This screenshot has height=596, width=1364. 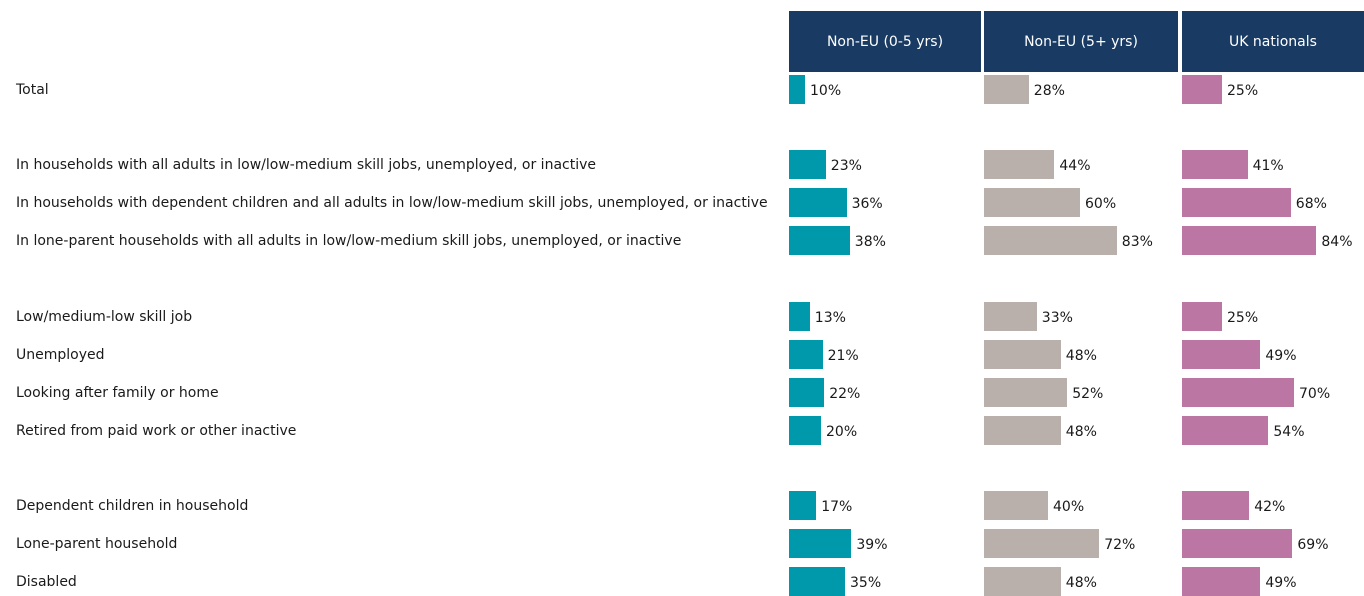 What do you see at coordinates (843, 356) in the screenshot?
I see `value-label: 21%` at bounding box center [843, 356].